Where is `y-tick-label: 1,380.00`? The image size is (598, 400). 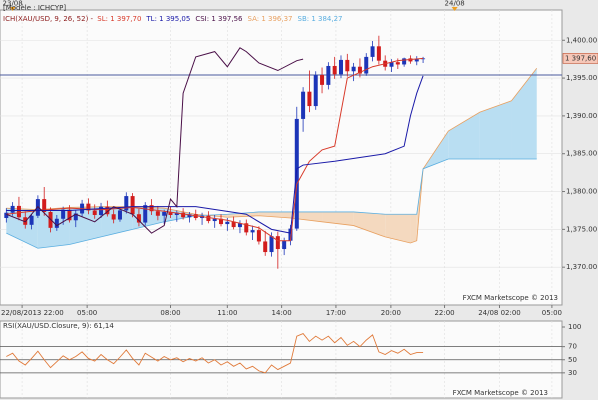 y-tick-label: 1,380.00 is located at coordinates (581, 192).